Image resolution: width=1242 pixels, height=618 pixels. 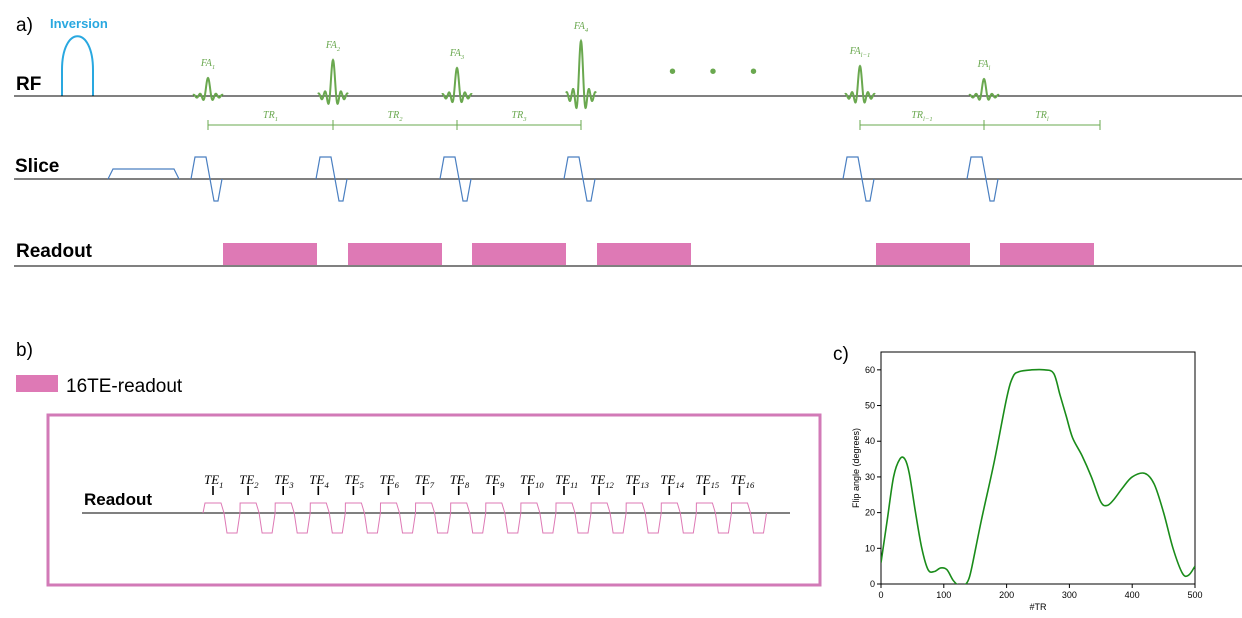 I want to click on te-label-2: TE2, so click(x=249, y=481).